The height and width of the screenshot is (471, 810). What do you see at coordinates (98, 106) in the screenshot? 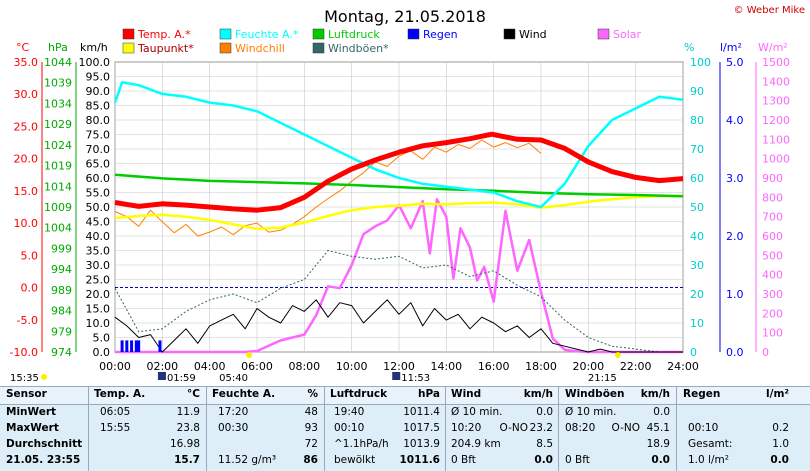
I see `y-tick-kmh: 85.0` at bounding box center [98, 106].